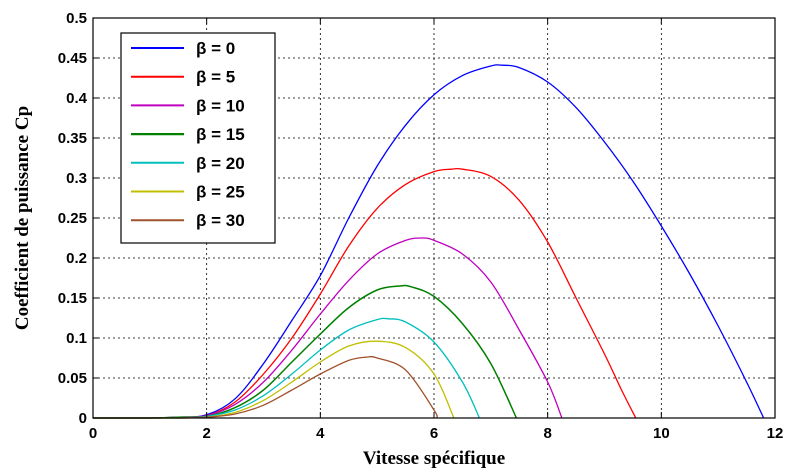  I want to click on legend-box, so click(198, 138).